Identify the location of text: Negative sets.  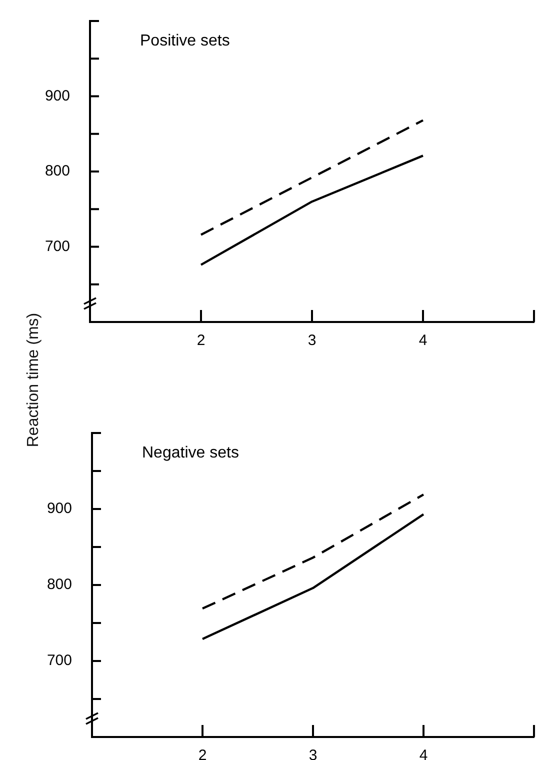
(190, 453).